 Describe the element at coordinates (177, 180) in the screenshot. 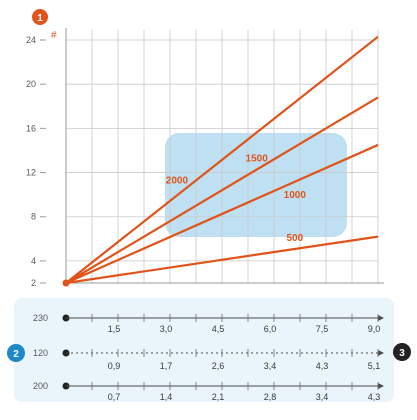

I see `series-label-2000: 2000` at that location.